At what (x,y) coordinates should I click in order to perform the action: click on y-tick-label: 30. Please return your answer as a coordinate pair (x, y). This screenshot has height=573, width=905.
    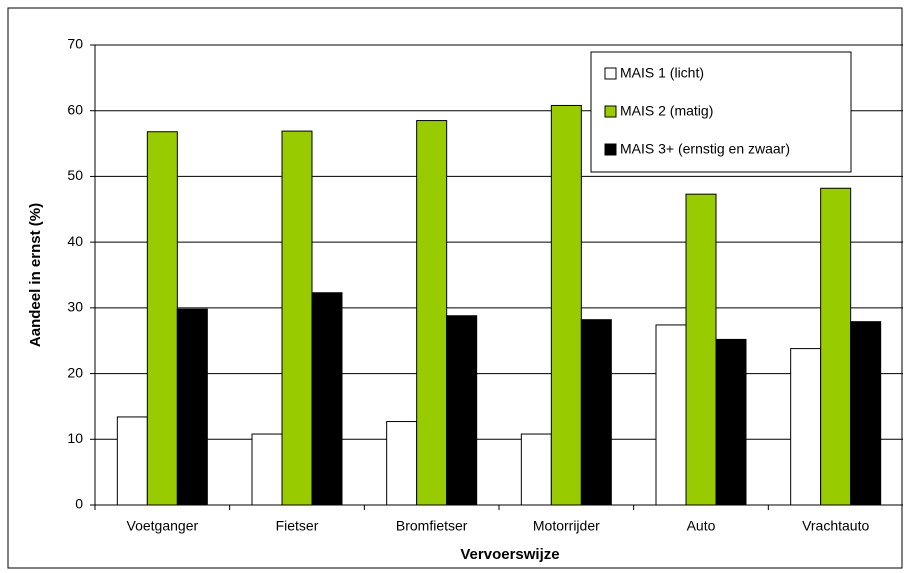
    Looking at the image, I should click on (75, 307).